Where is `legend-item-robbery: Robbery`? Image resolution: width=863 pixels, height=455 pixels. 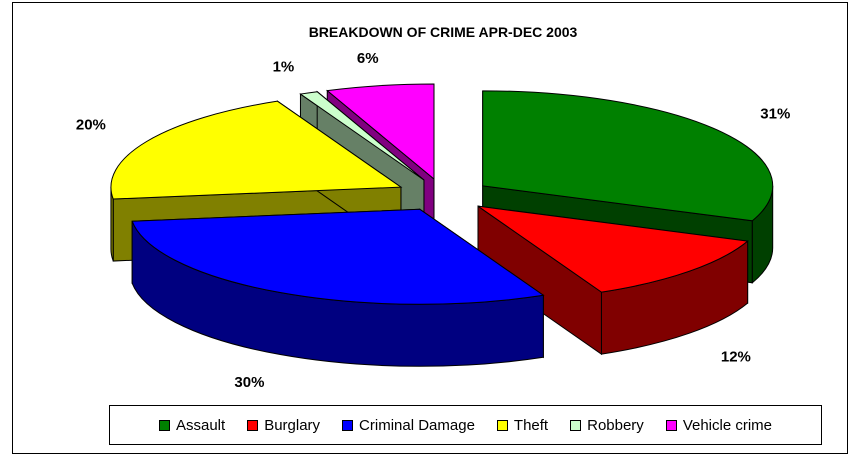
legend-item-robbery: Robbery is located at coordinates (607, 425).